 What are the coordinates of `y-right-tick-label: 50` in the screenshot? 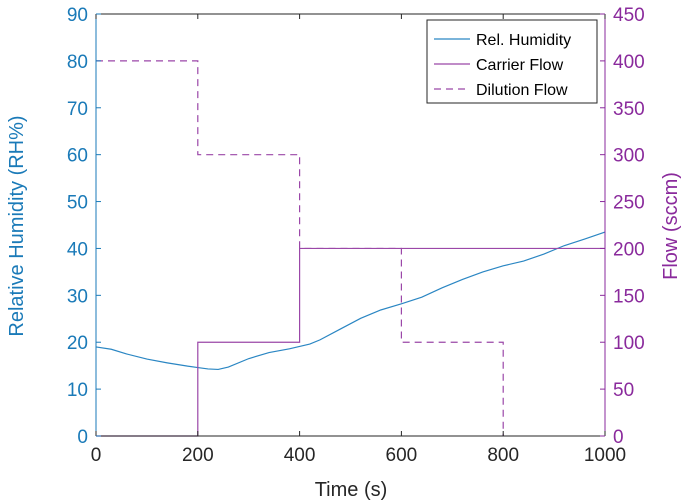 It's located at (623, 390).